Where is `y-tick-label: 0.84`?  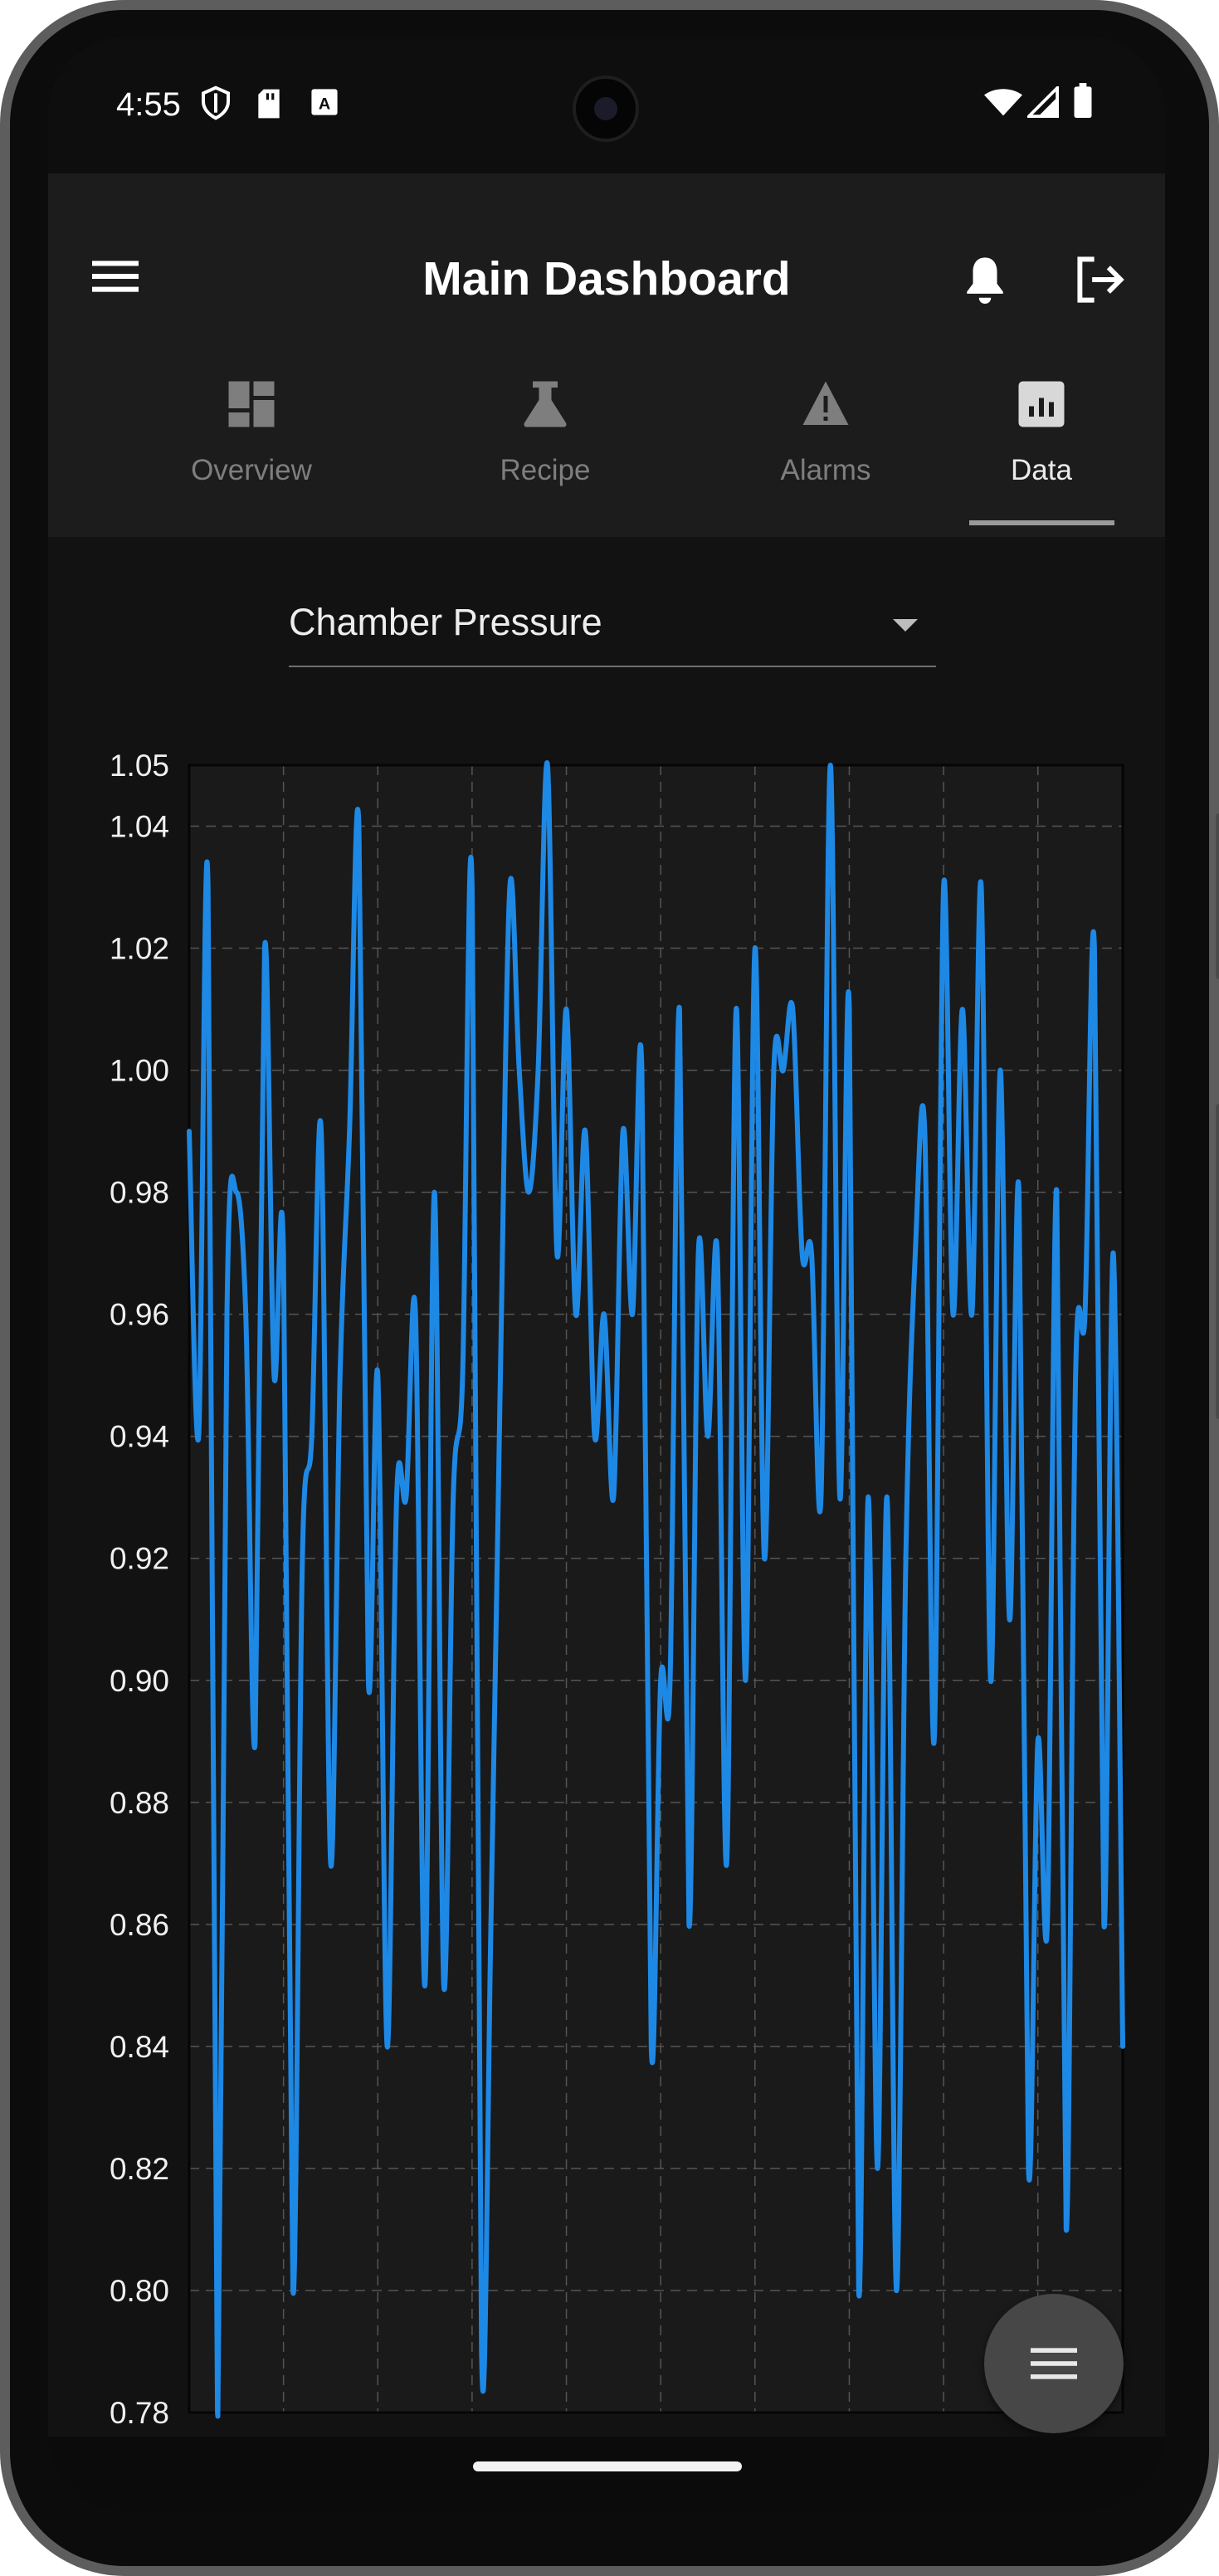 y-tick-label: 0.84 is located at coordinates (140, 2047).